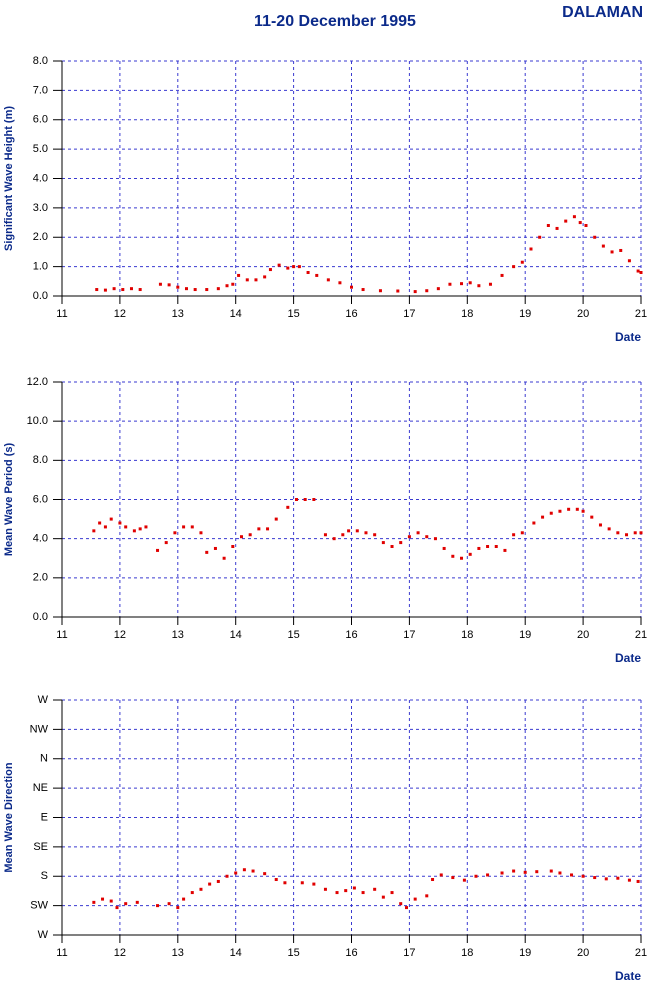  Describe the element at coordinates (602, 12) in the screenshot. I see `station: DALAMAN` at that location.